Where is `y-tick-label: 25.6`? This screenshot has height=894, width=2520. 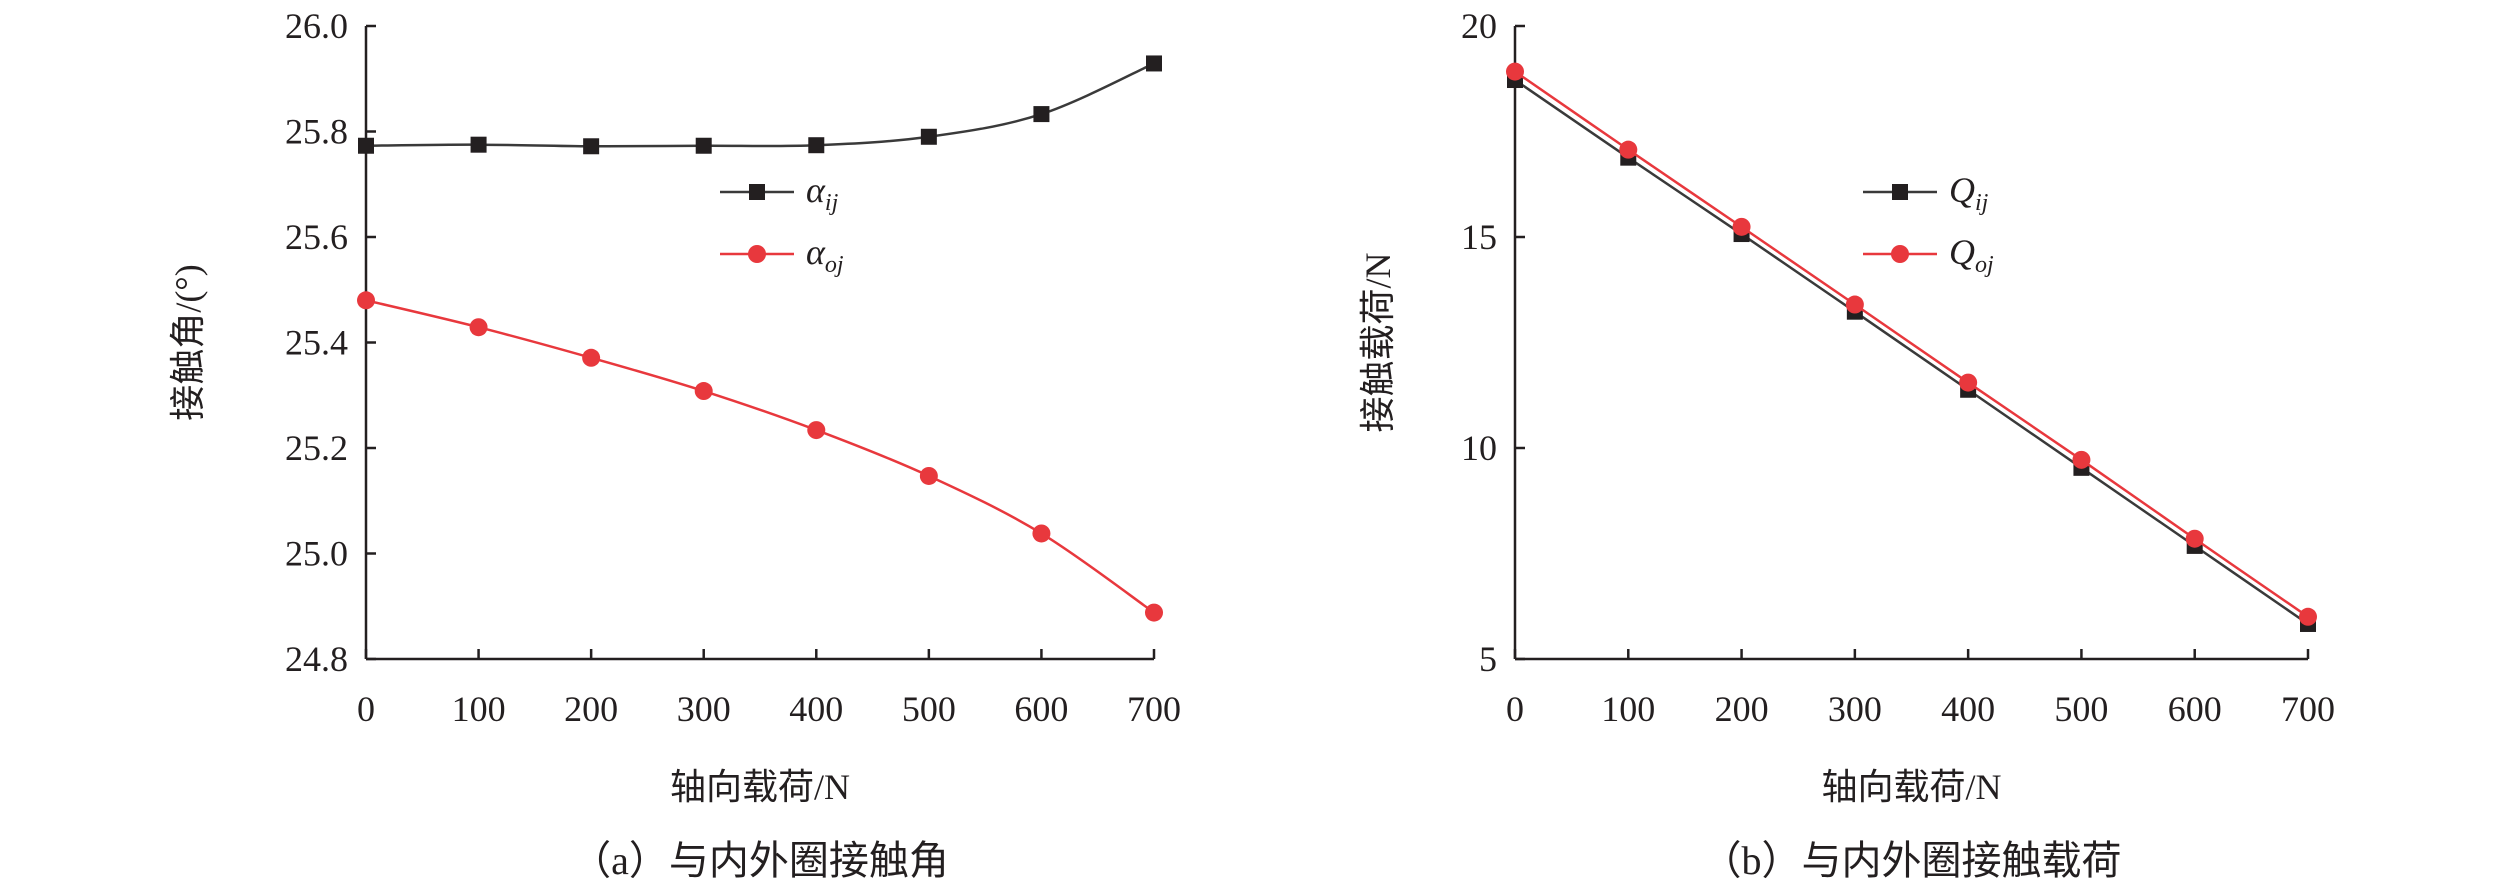
y-tick-label: 25.6 is located at coordinates (316, 237).